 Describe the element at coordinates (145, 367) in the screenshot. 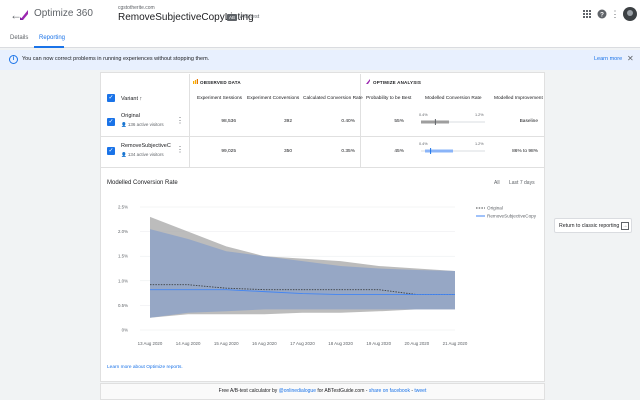

I see `learn-more-optimize-reports-link: Learn more about Optimize reports.` at that location.